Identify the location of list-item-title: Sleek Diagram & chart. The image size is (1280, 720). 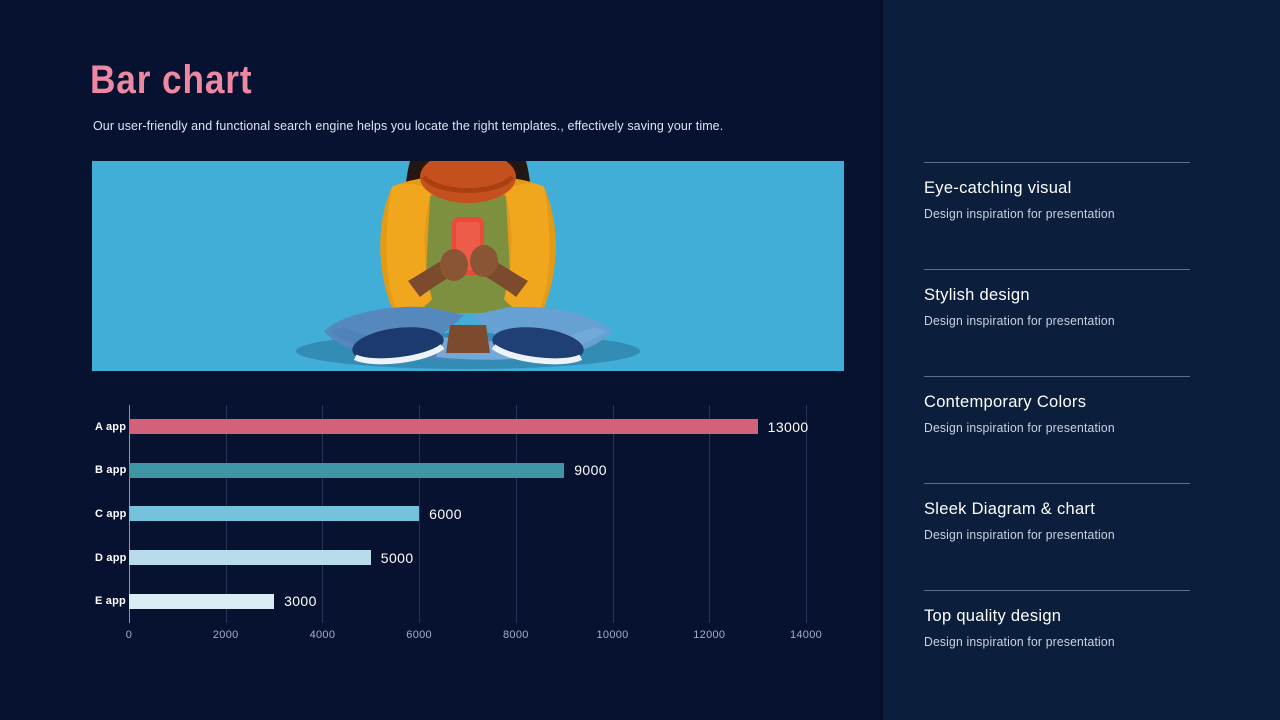
(1010, 508).